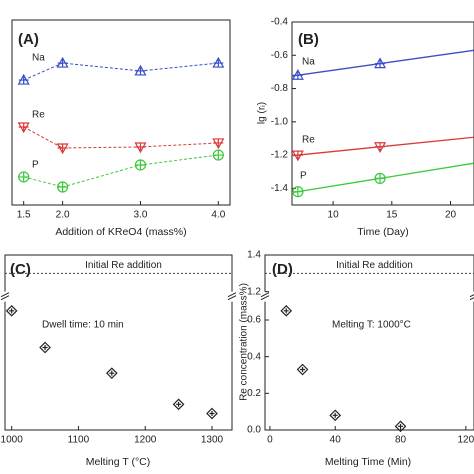 This screenshot has height=474, width=474. What do you see at coordinates (451, 215) in the screenshot?
I see `x-tick-label: 20` at bounding box center [451, 215].